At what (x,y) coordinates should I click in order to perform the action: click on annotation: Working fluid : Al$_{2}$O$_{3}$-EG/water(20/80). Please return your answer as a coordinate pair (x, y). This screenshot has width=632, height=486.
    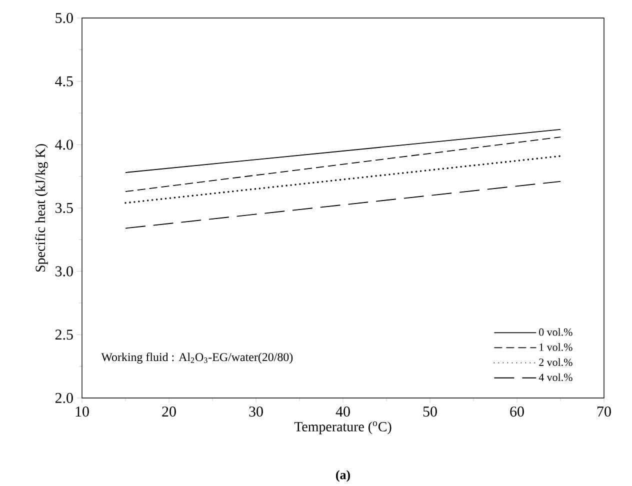
    Looking at the image, I should click on (197, 358).